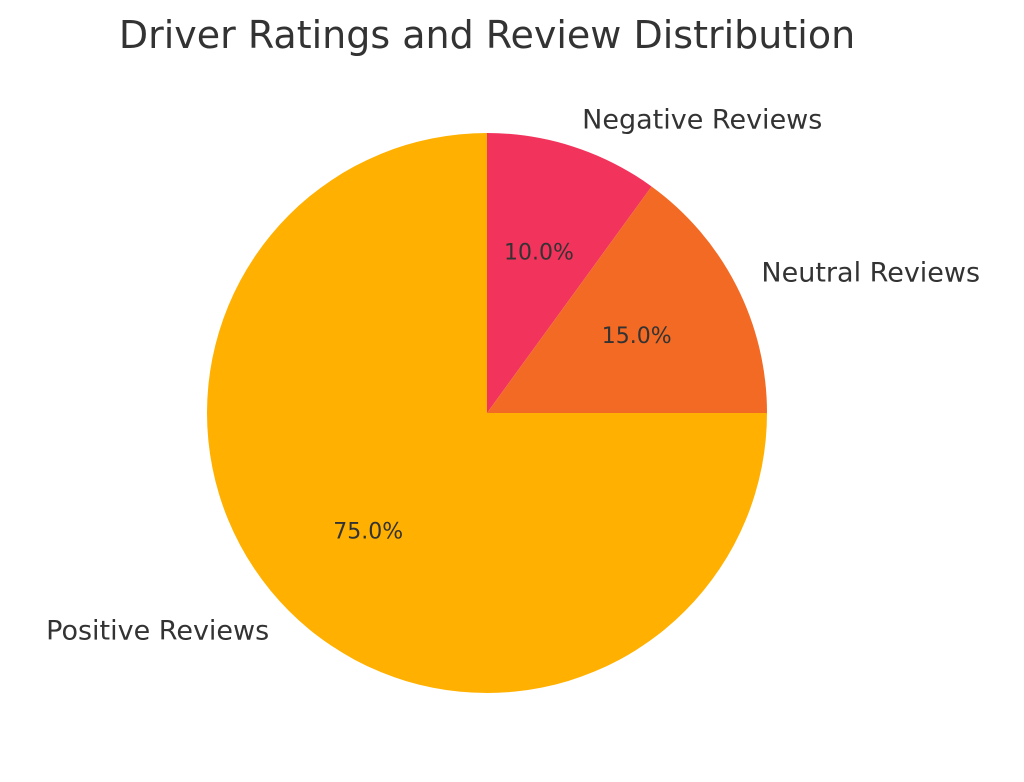 Image resolution: width=1024 pixels, height=782 pixels. Describe the element at coordinates (539, 253) in the screenshot. I see `pct-label-negative-reviews: 10.0%` at that location.